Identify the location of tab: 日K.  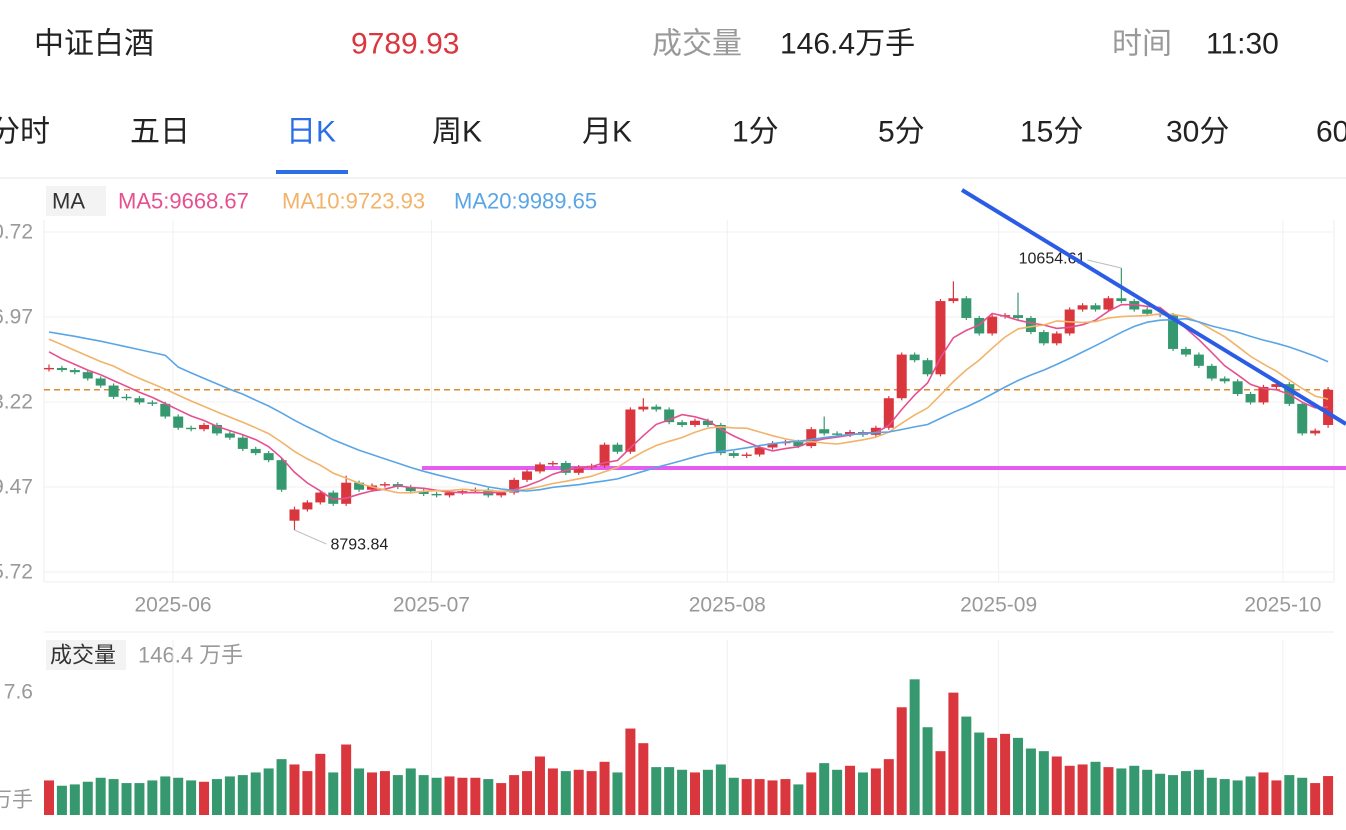
(311, 132).